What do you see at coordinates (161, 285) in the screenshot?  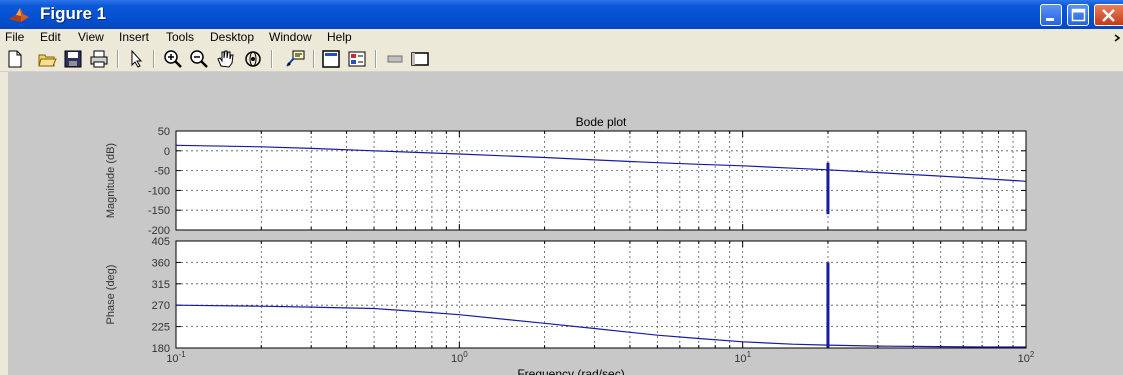 I see `y-tick-label: 315` at bounding box center [161, 285].